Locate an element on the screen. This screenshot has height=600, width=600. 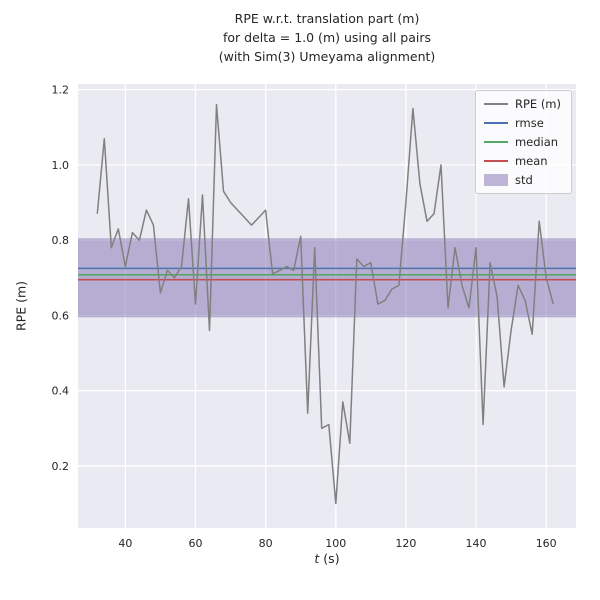
y-axis-label: RPE (m) is located at coordinates (21, 306).